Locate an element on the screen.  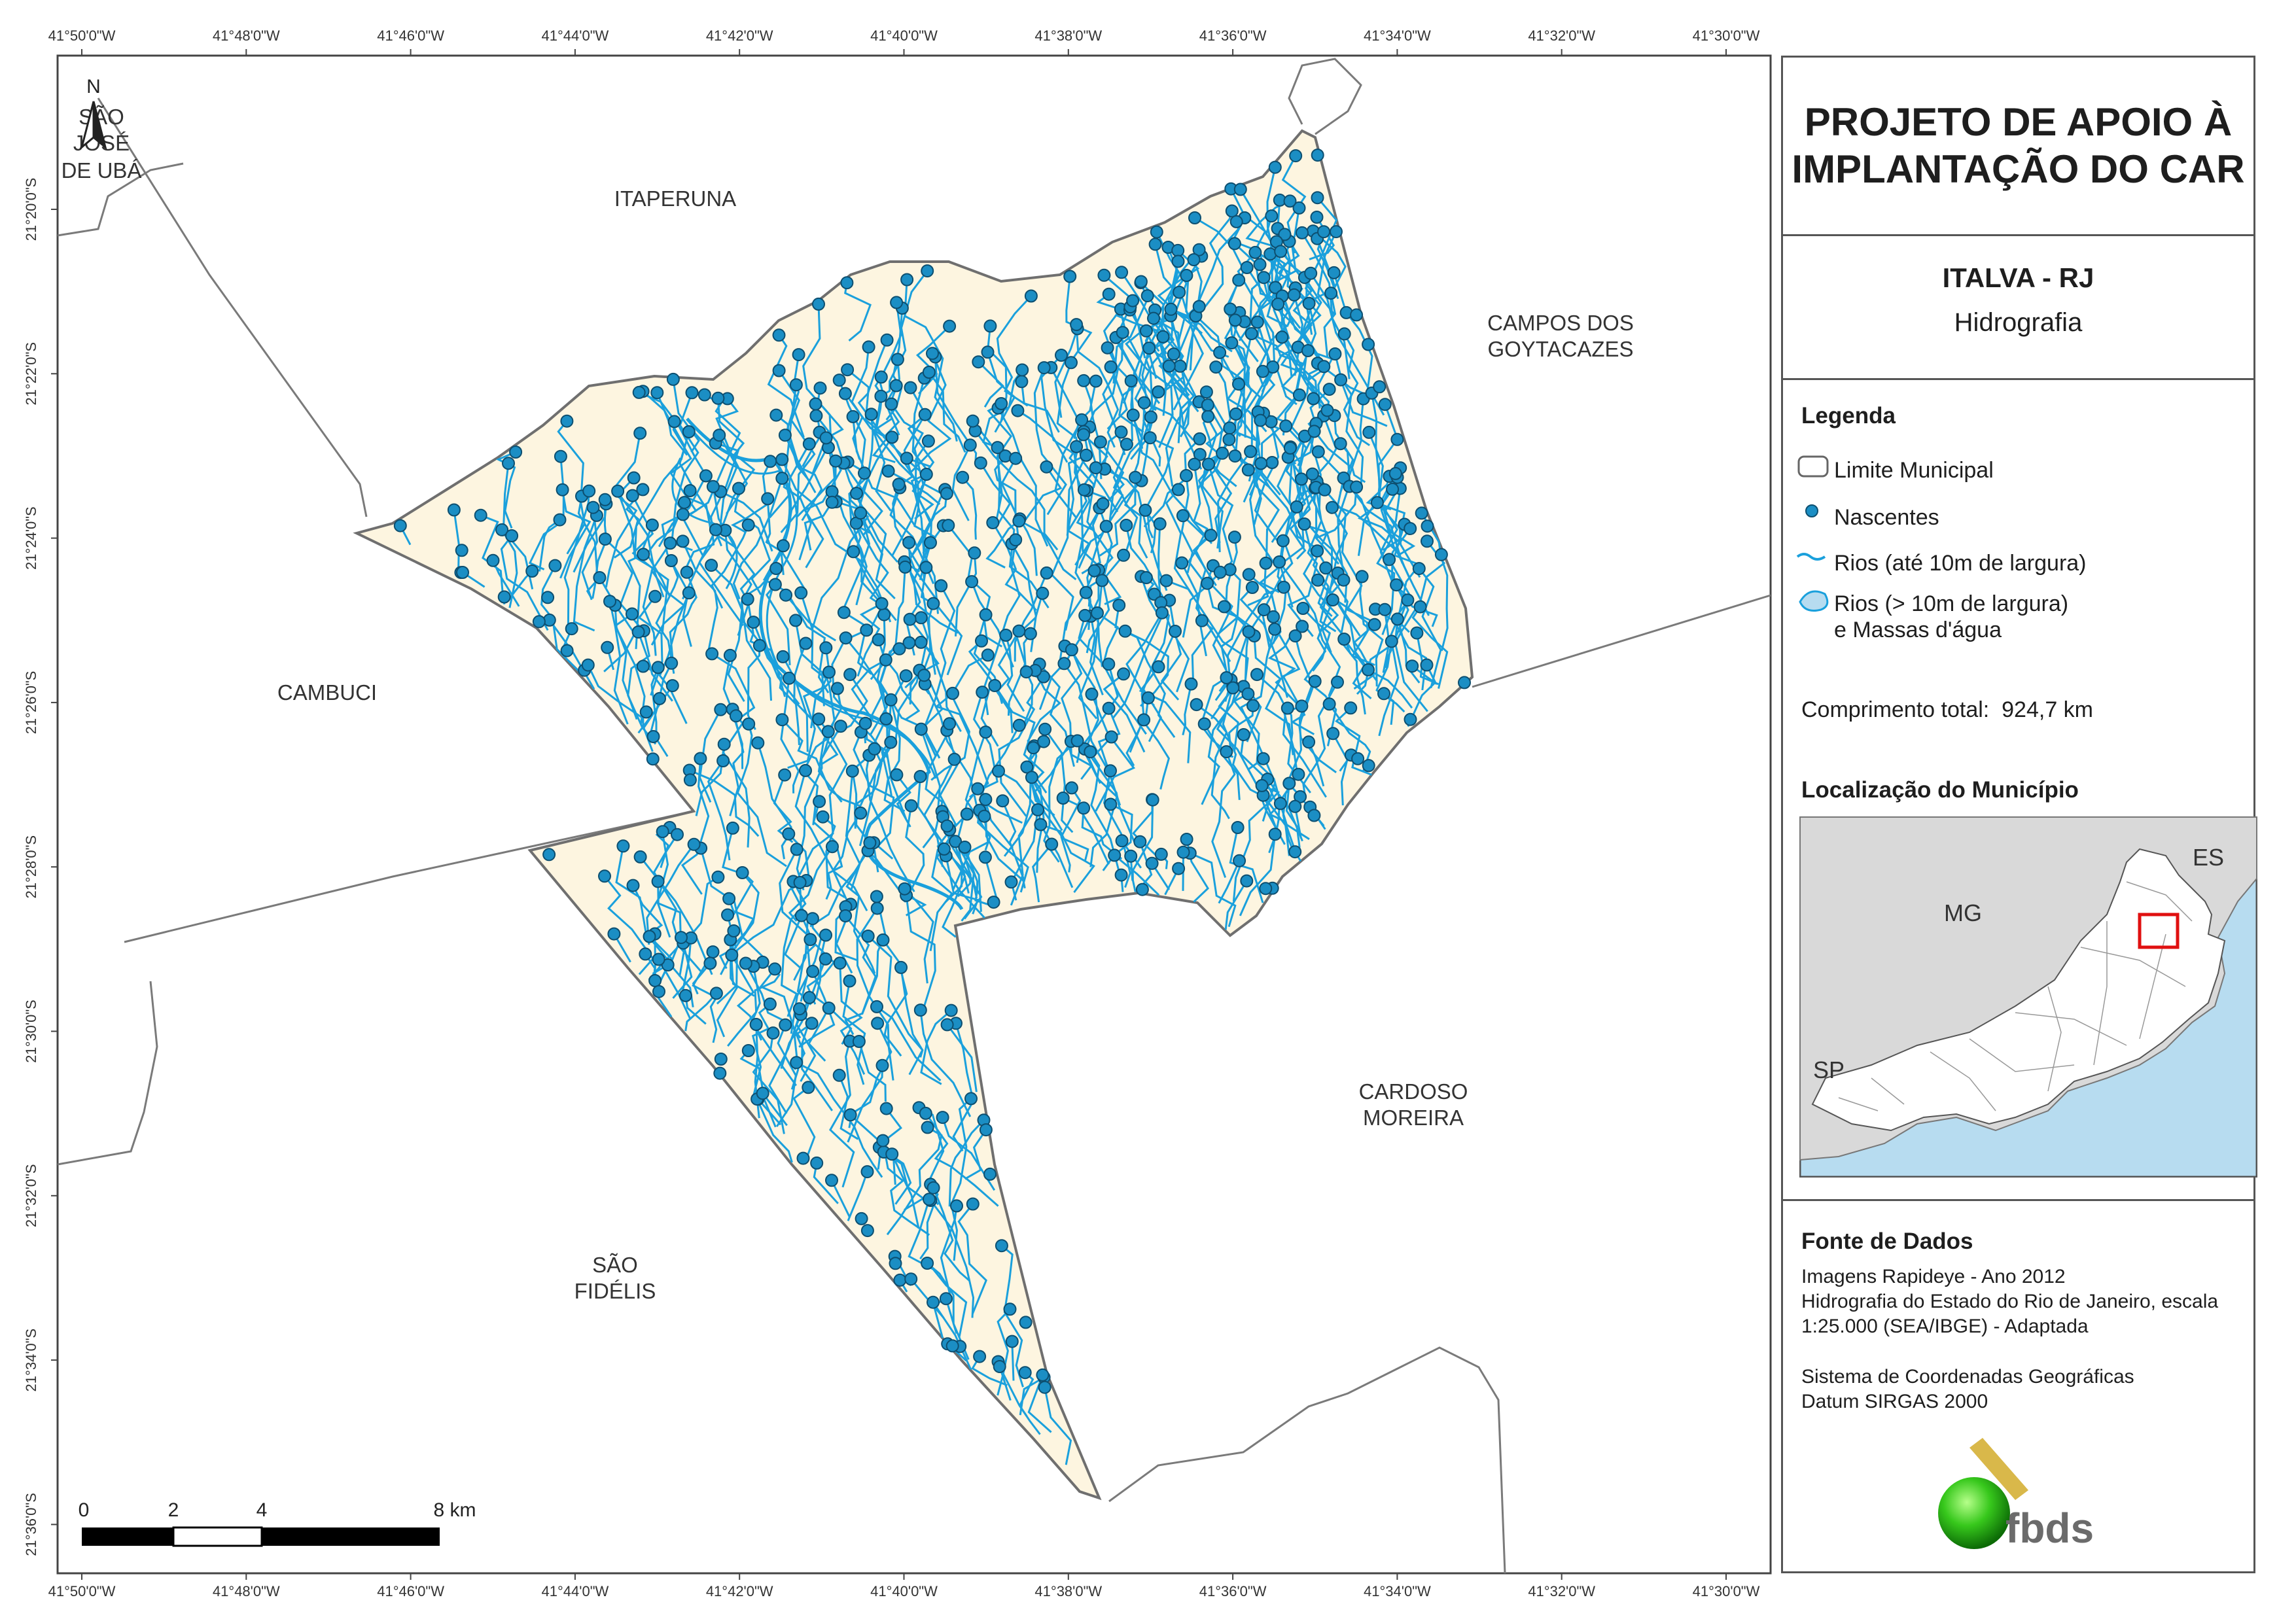
scale-bar: 0 2 4 8 km is located at coordinates (277, 1523).